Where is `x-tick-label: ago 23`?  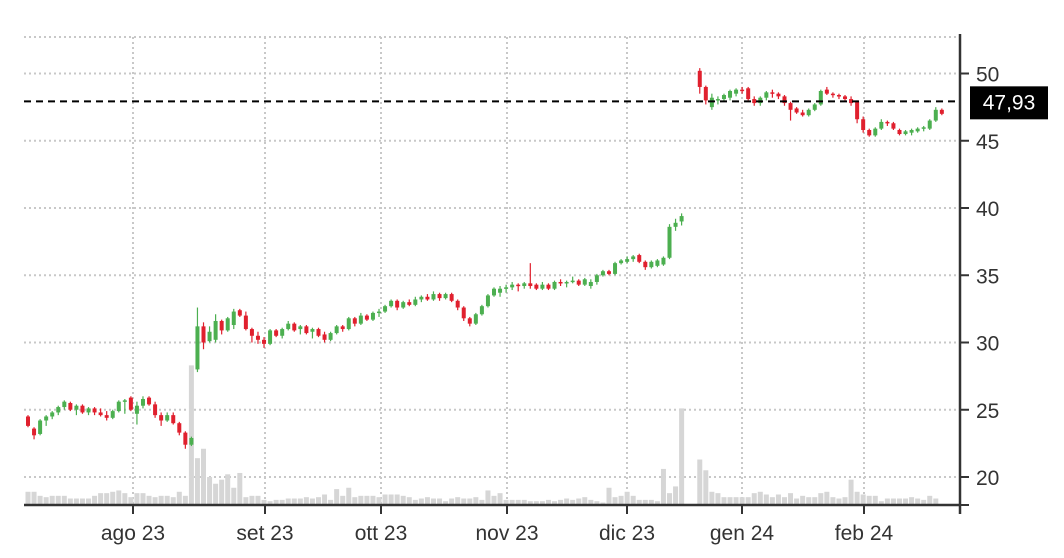
x-tick-label: ago 23 is located at coordinates (133, 533).